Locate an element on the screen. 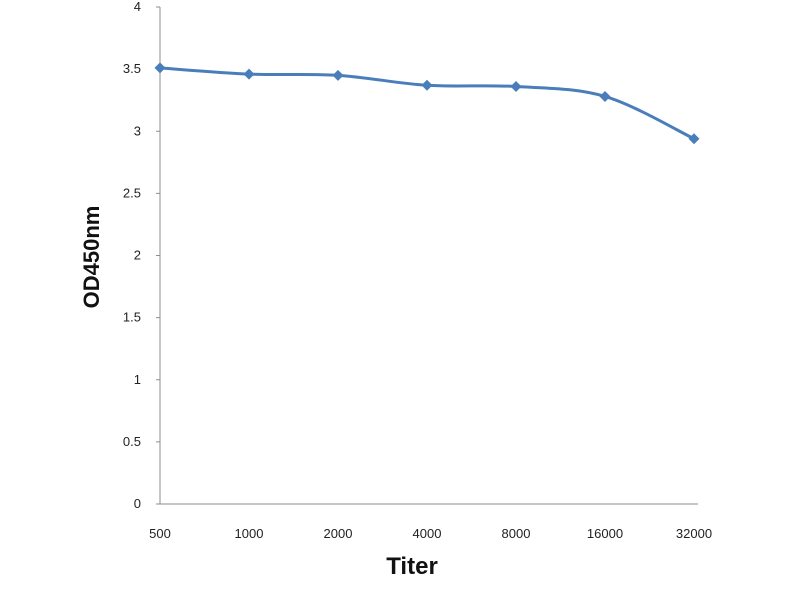  y-axis-ticks: 0 0.5 1 1.5 2 2.5 3 3.5 4 is located at coordinates (141, 255).